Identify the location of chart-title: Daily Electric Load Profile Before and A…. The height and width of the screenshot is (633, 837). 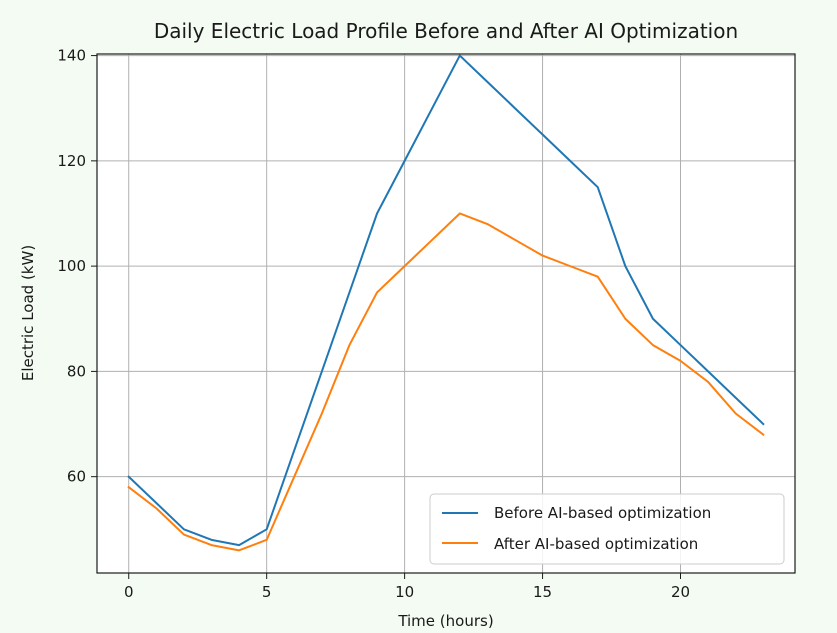
(446, 31).